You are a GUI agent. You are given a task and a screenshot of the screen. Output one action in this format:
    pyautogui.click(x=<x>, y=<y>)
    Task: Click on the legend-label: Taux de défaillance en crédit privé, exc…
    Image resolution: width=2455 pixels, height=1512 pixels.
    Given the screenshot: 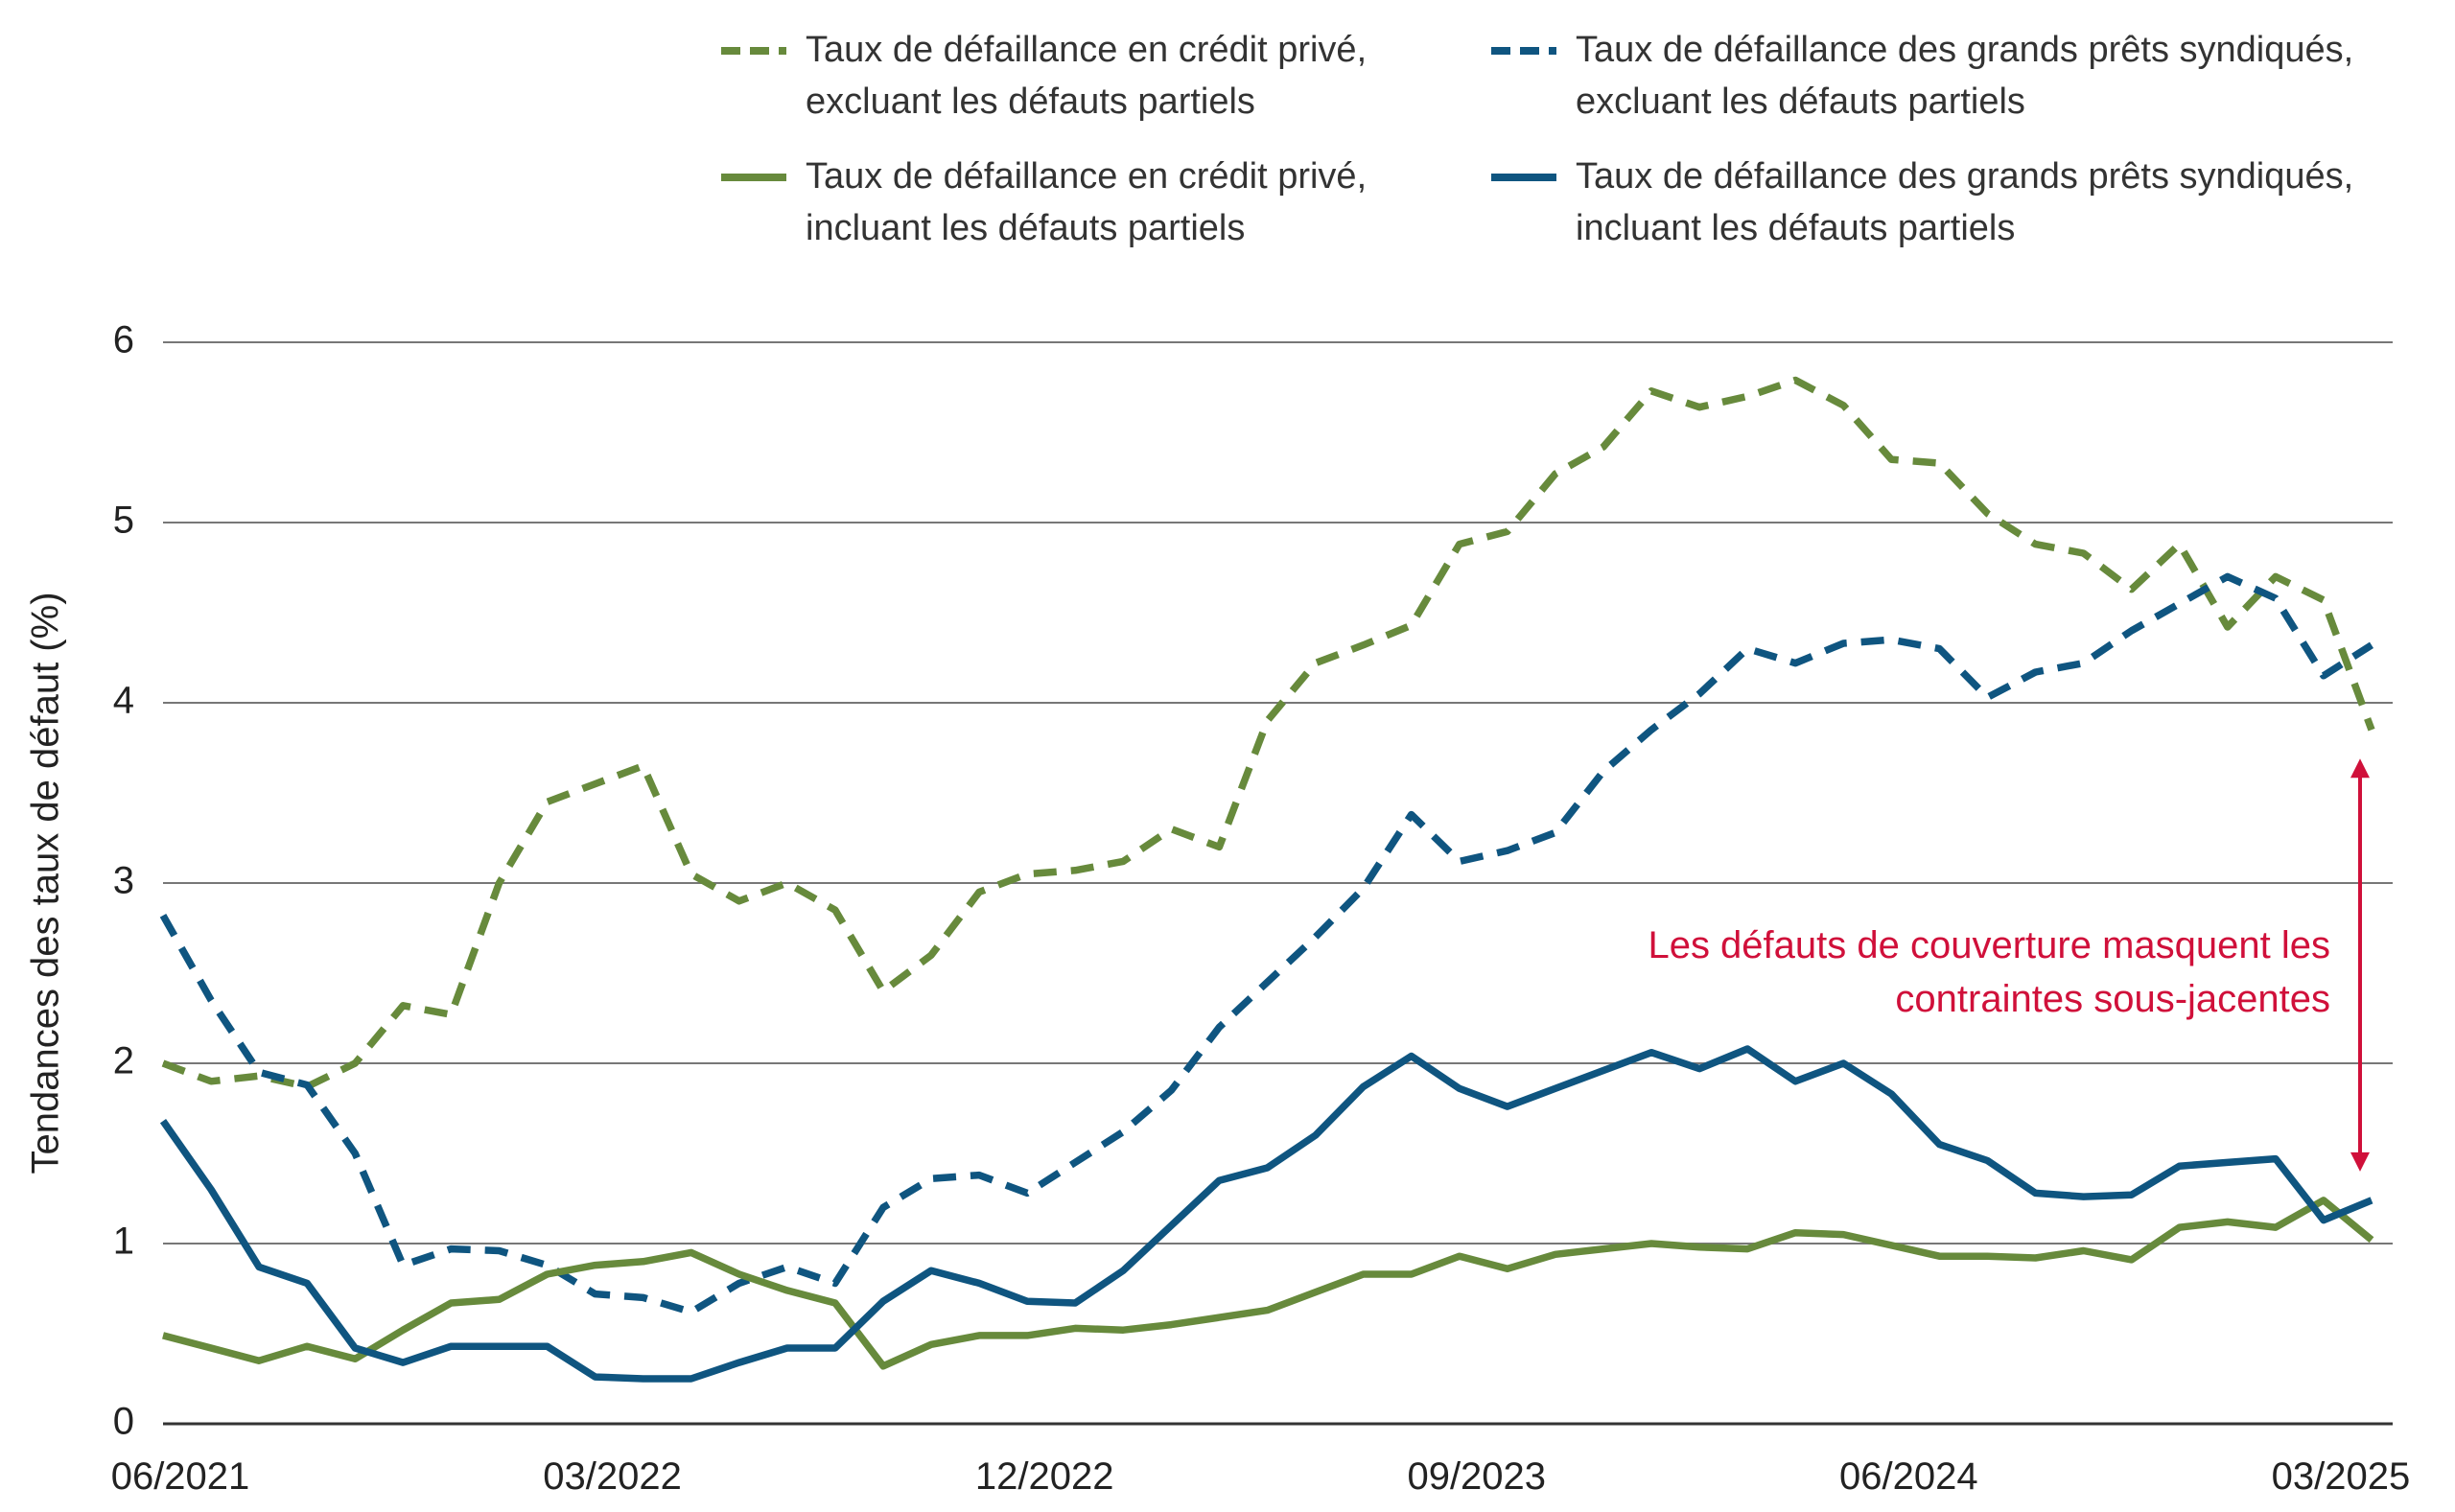 What is the action you would take?
    pyautogui.click(x=1087, y=76)
    